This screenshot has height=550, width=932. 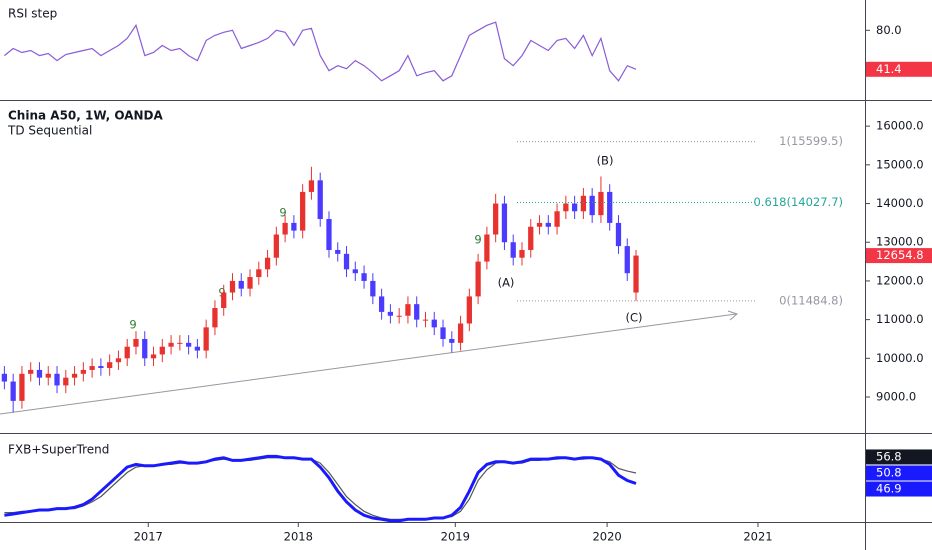 What do you see at coordinates (900, 319) in the screenshot?
I see `y-tick-label: 11000.0` at bounding box center [900, 319].